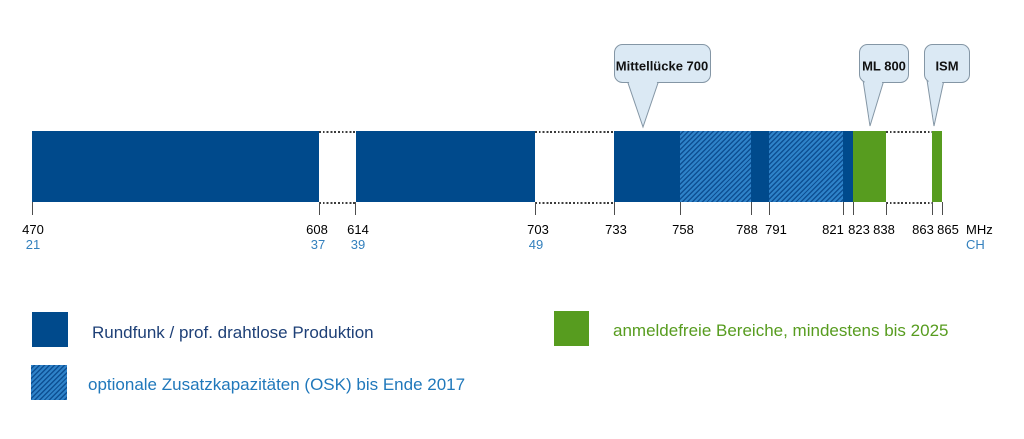 This screenshot has width=1024, height=439. I want to click on svg-text: Mittellücke 700, so click(662, 66).